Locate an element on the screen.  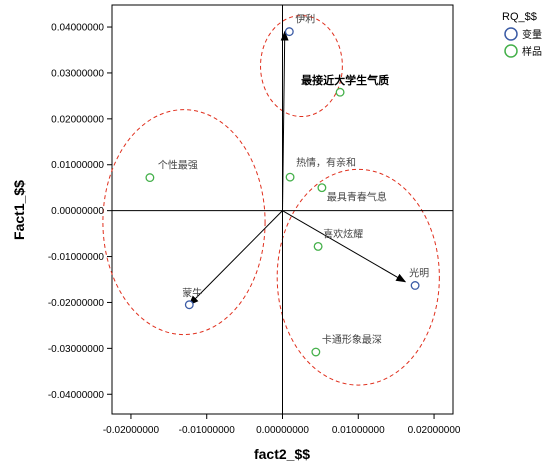
y-axis-title: Fact1_$$ is located at coordinates (19, 210).